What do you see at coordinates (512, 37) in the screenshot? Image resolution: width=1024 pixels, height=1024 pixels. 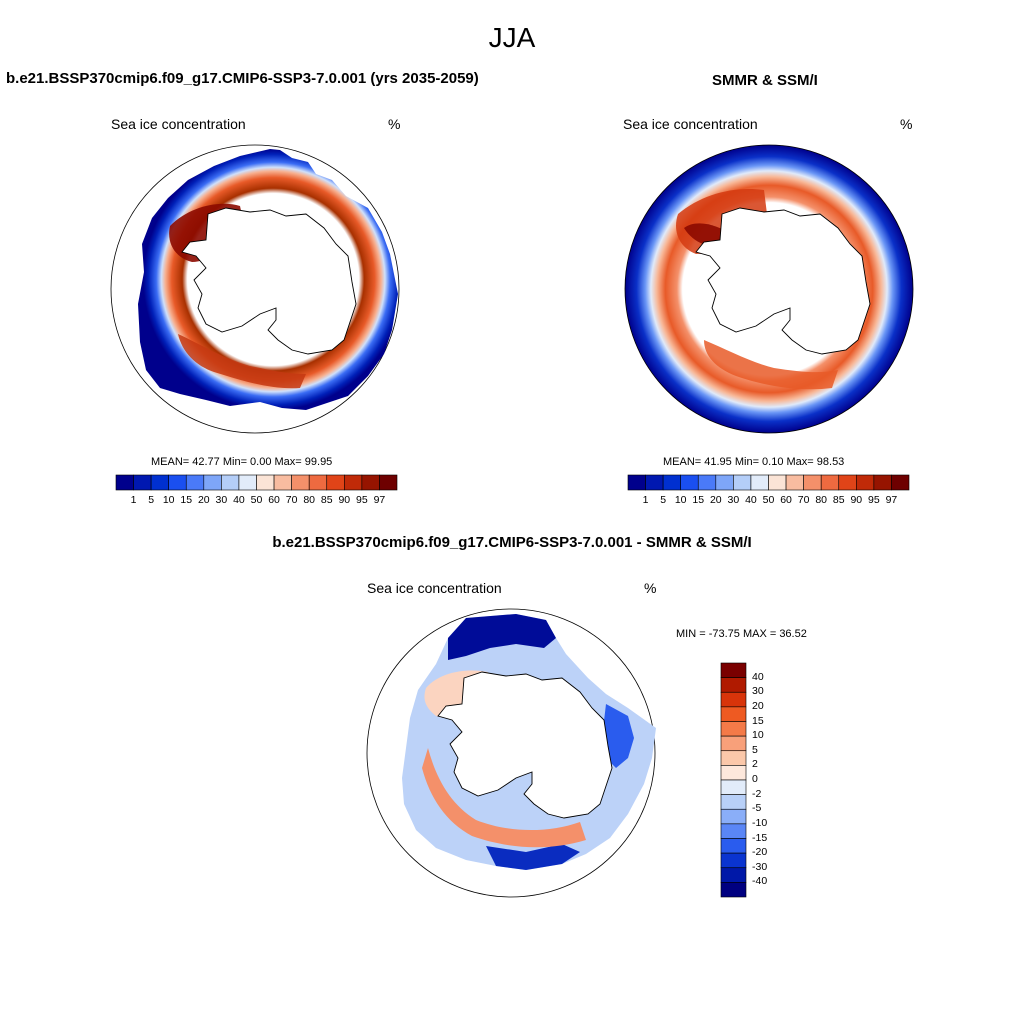 I see `season-title: JJA` at bounding box center [512, 37].